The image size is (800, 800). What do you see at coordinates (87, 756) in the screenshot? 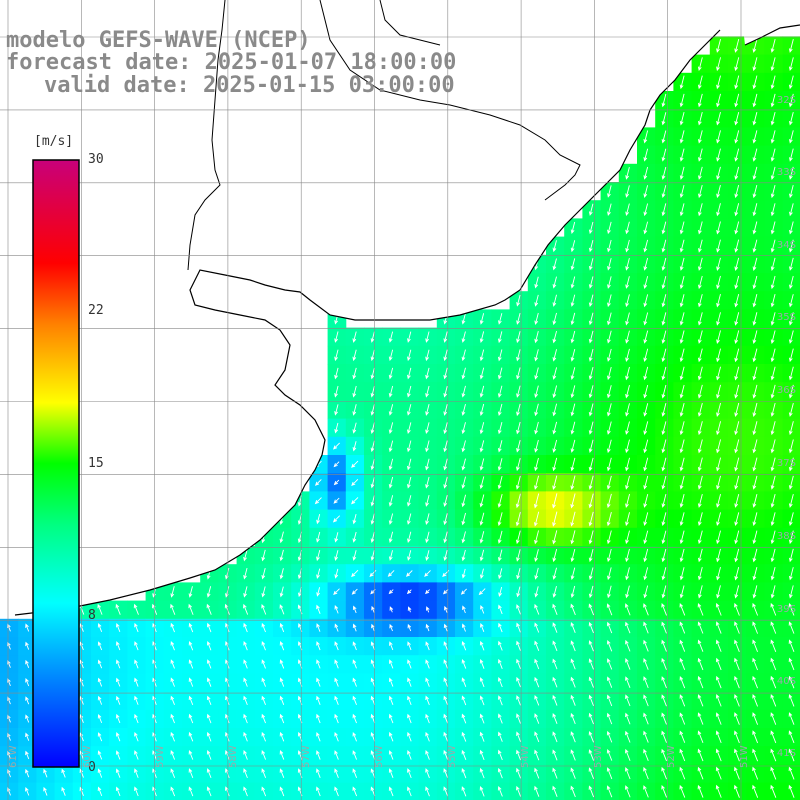
I see `lon-label: 60W` at bounding box center [87, 756].